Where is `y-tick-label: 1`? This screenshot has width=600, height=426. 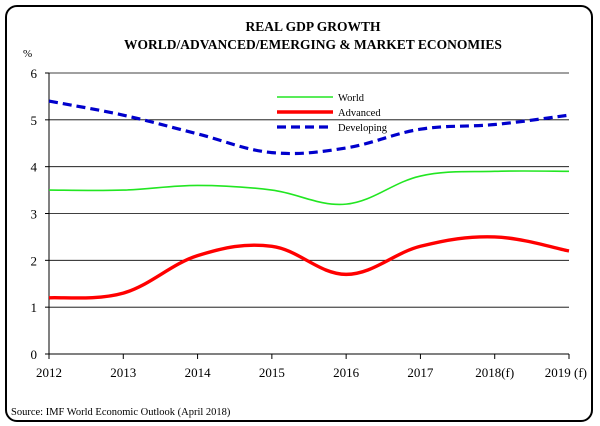
y-tick-label: 1 is located at coordinates (34, 307).